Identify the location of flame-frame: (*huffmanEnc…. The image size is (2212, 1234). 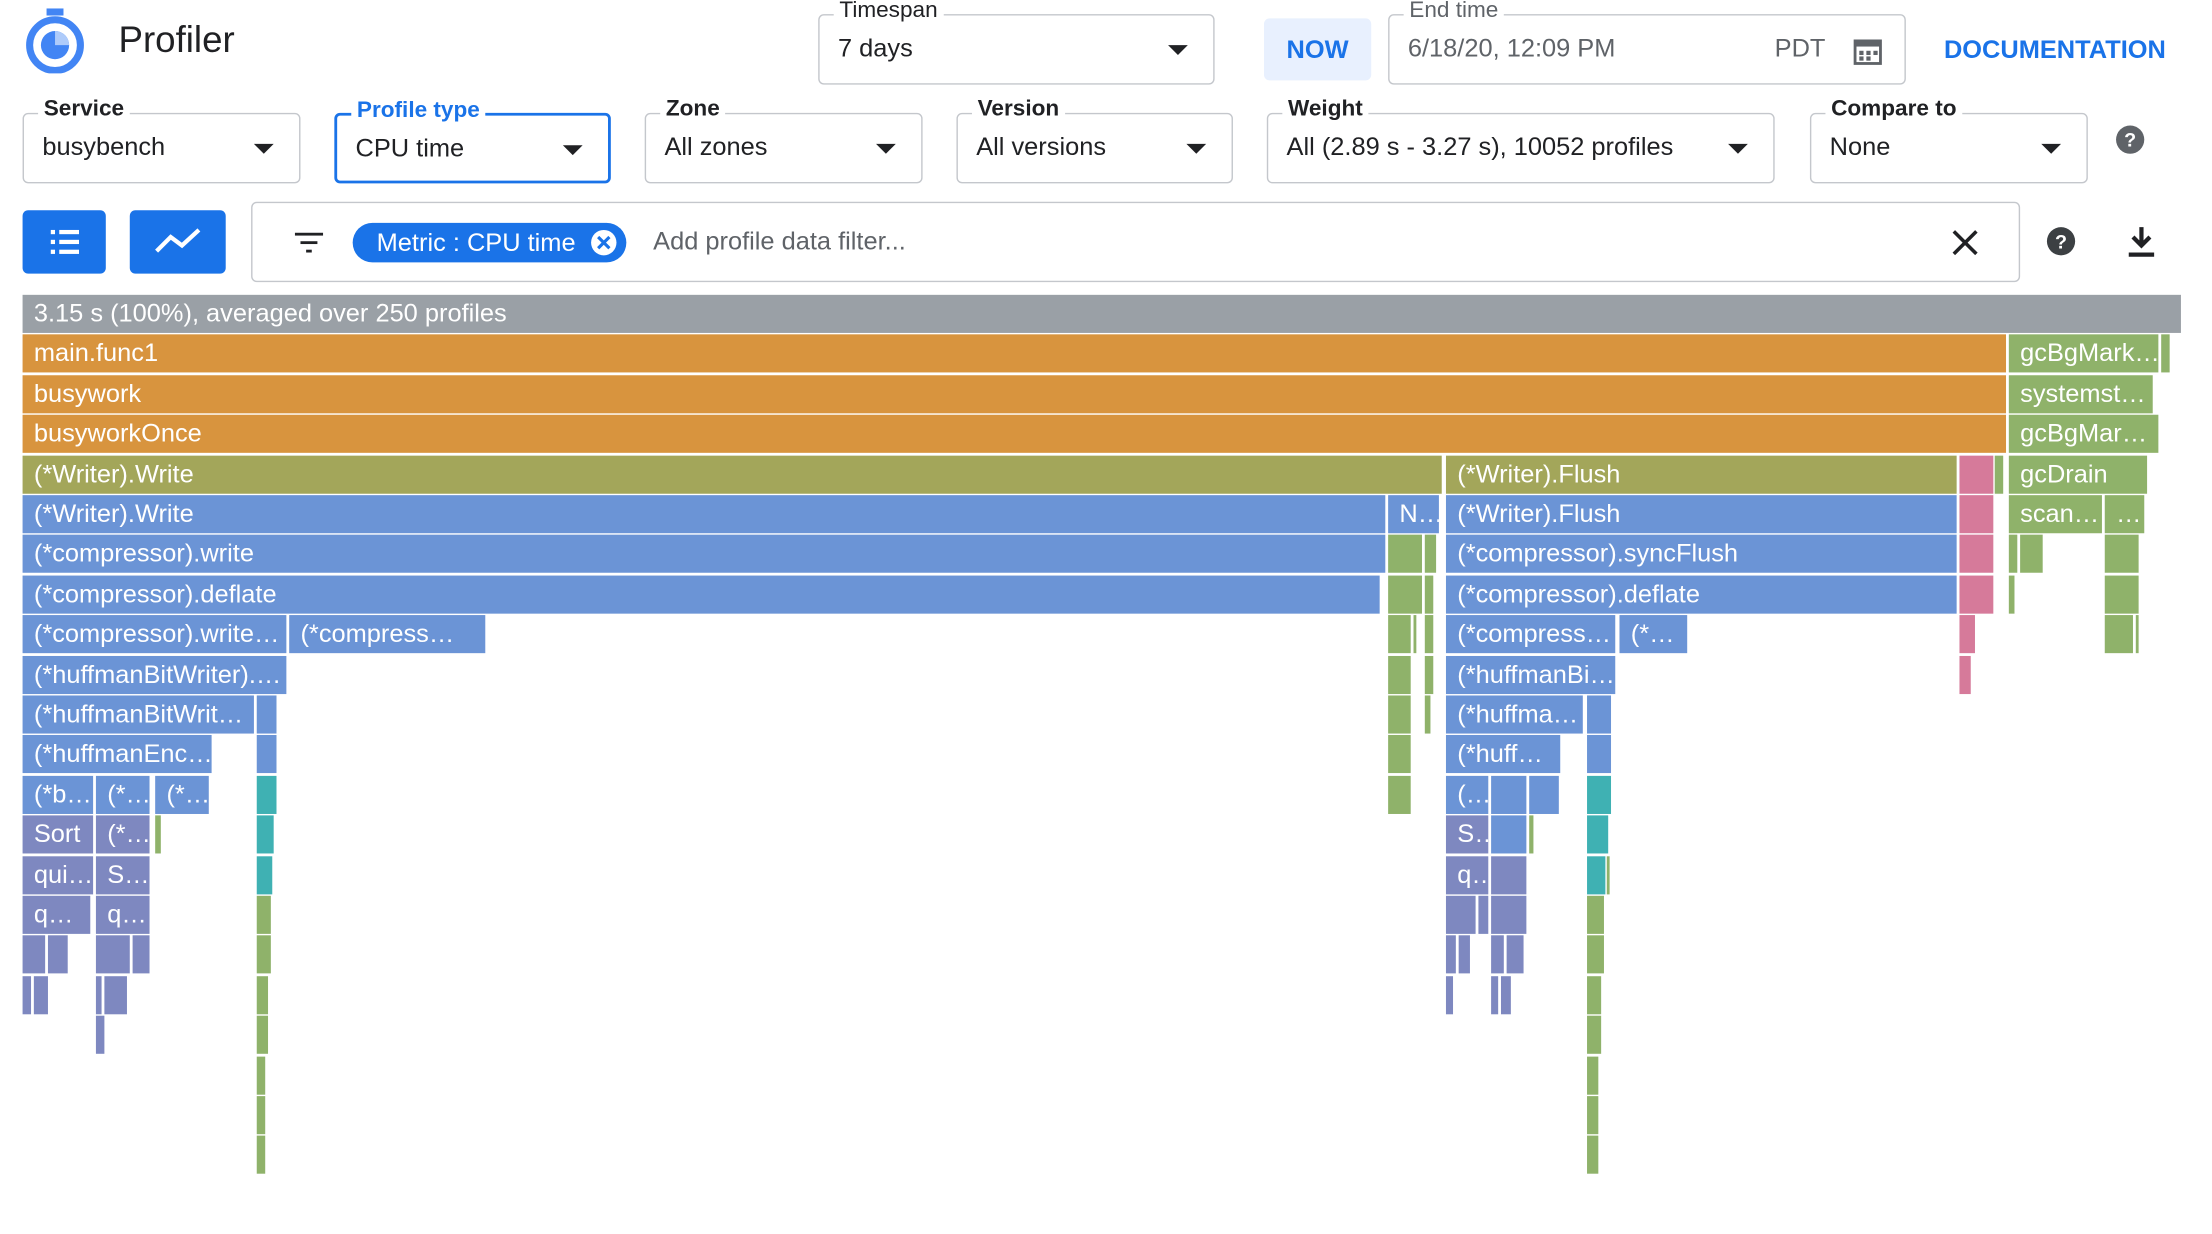
(117, 754).